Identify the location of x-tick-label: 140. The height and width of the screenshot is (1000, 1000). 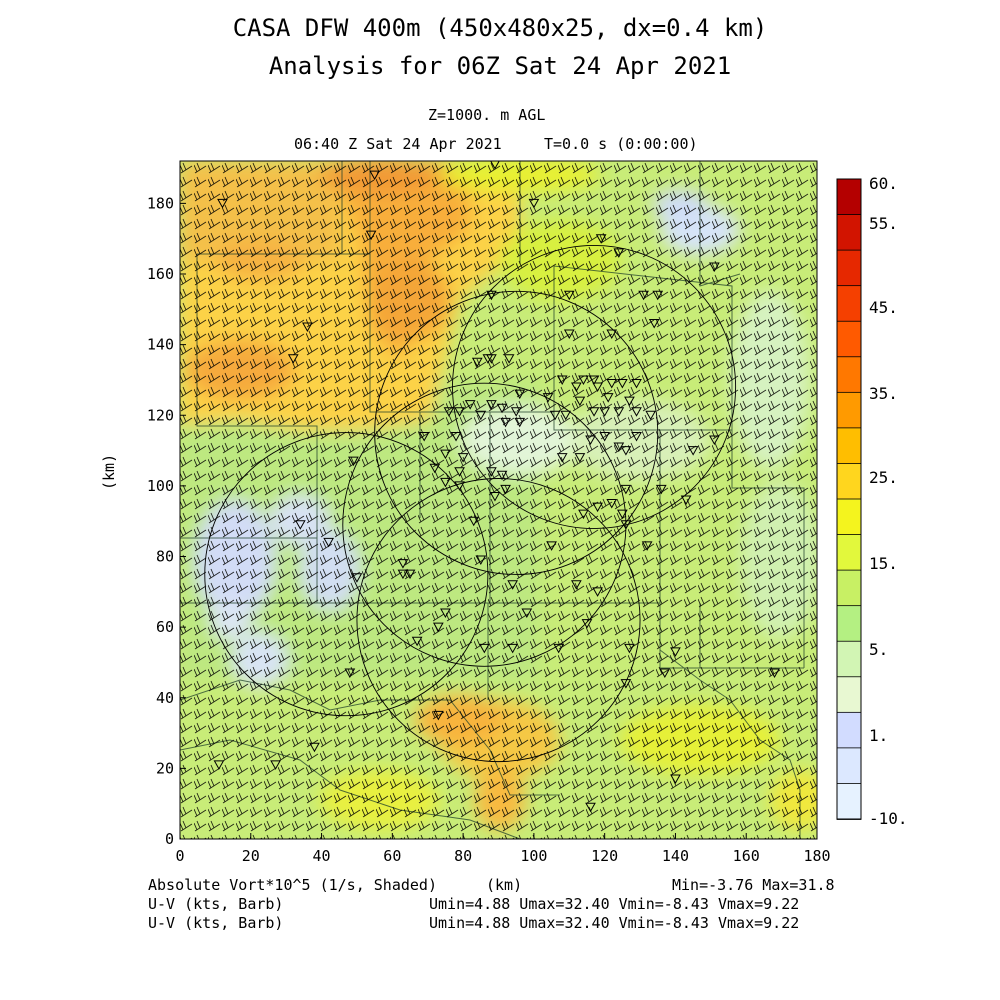
(675, 856).